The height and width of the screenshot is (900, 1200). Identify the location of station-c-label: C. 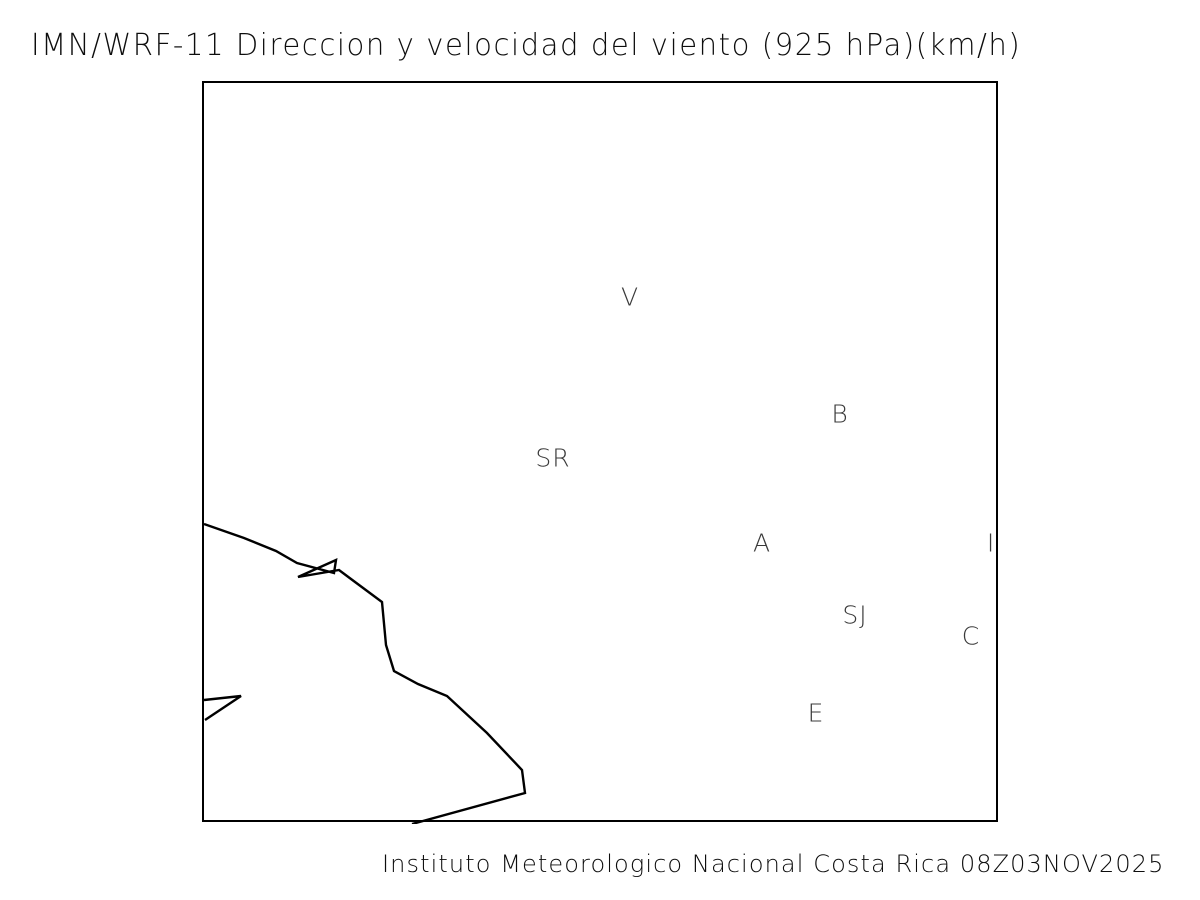
(971, 636).